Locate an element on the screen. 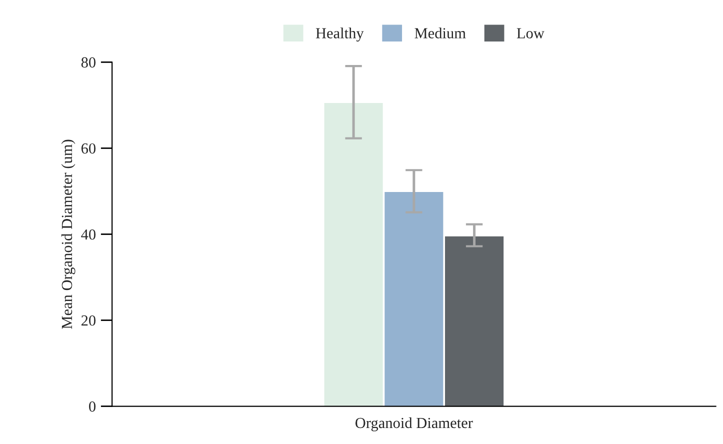  y-tick-label: 60 is located at coordinates (88, 148).